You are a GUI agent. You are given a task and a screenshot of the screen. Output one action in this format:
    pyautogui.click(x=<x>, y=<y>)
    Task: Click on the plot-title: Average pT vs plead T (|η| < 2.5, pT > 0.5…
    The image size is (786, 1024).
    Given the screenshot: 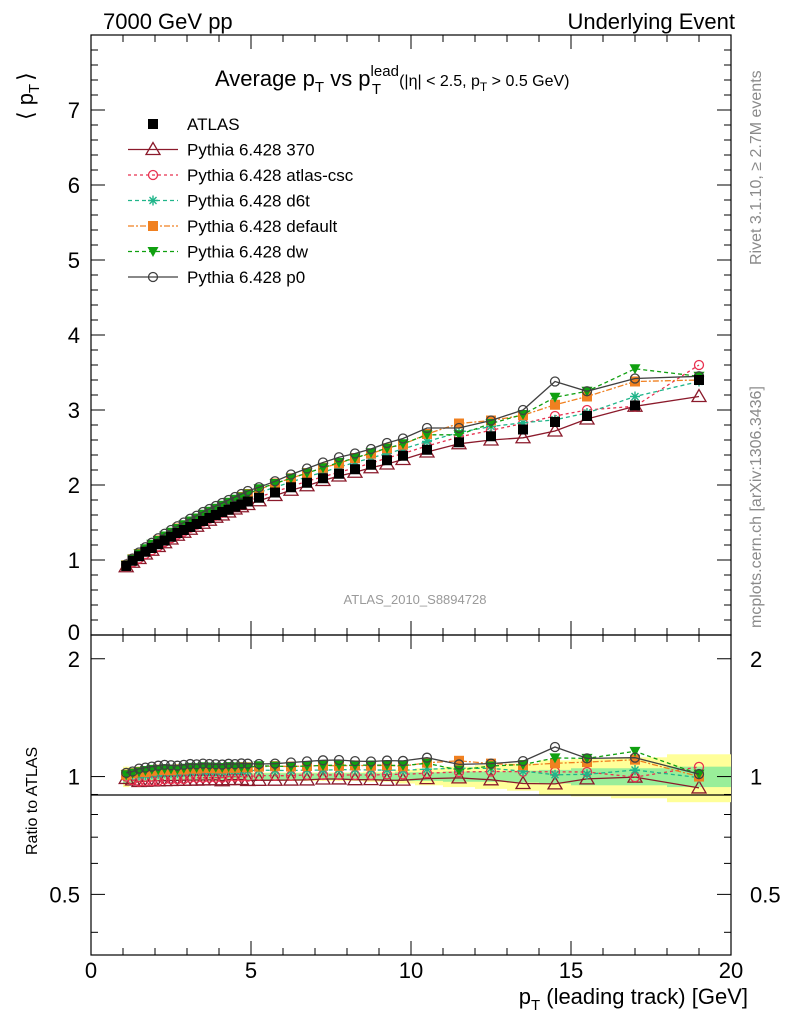 What is the action you would take?
    pyautogui.click(x=392, y=80)
    